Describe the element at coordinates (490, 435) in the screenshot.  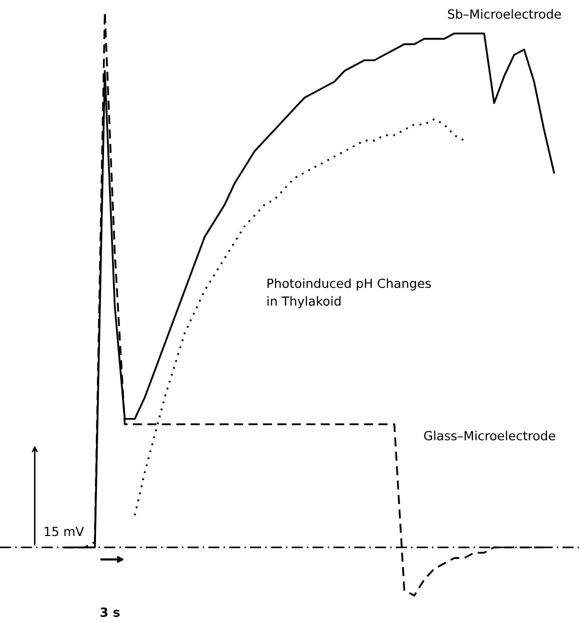
I see `annotation: Glass–Microelectrode` at that location.